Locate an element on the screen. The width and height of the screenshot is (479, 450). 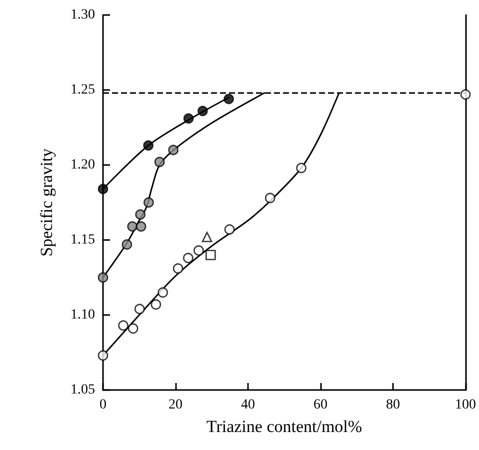
x-tick-label: 40 is located at coordinates (248, 405).